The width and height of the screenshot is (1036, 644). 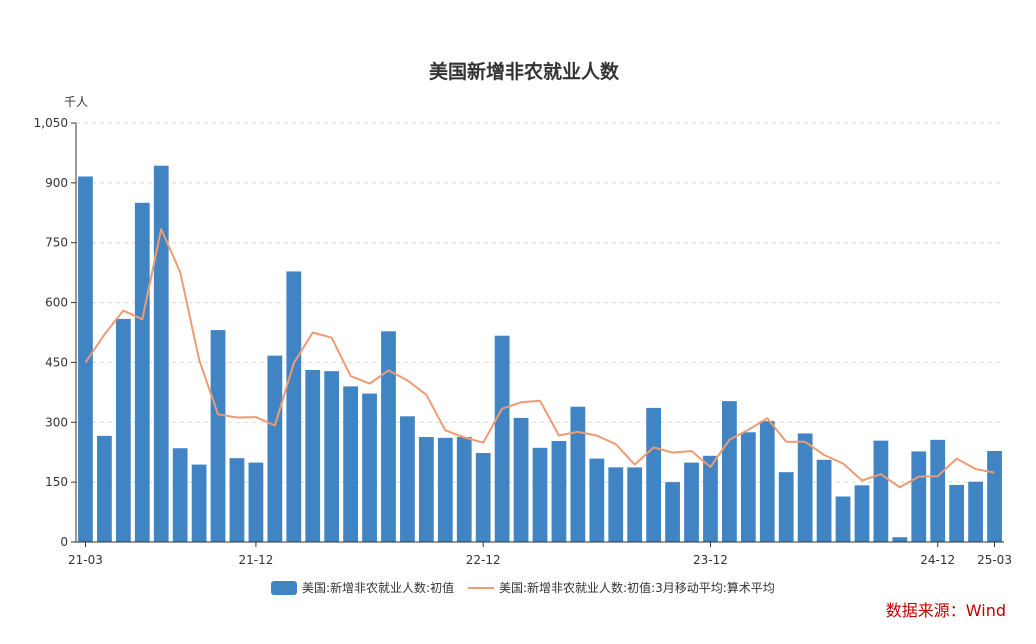 What do you see at coordinates (64, 542) in the screenshot?
I see `y-tick-label: 0` at bounding box center [64, 542].